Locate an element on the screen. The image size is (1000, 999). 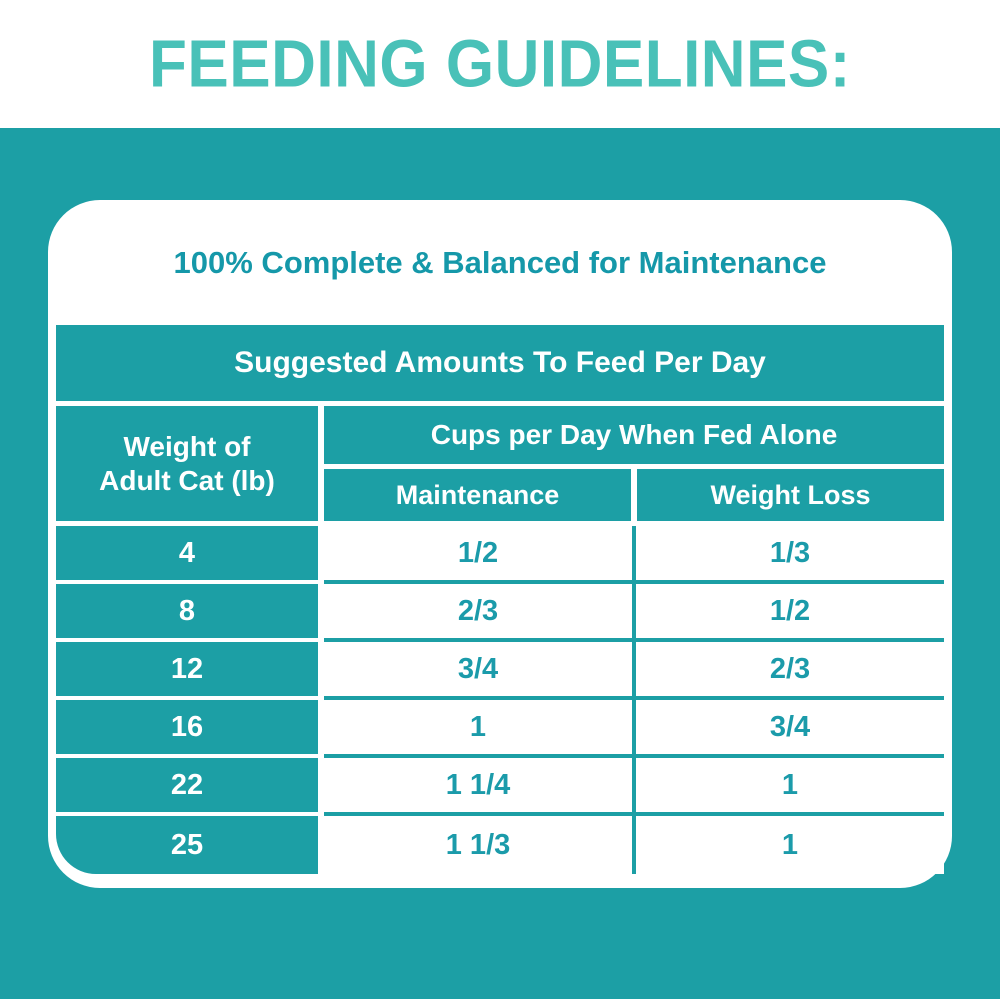
weight-cell: 12 is located at coordinates (187, 671).